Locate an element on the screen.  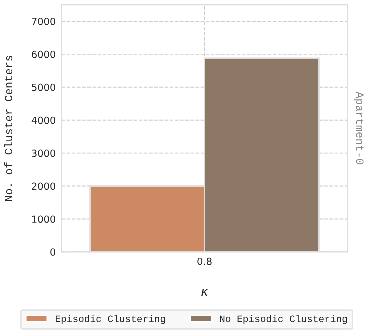
y-tick-label: 6000 is located at coordinates (44, 54).